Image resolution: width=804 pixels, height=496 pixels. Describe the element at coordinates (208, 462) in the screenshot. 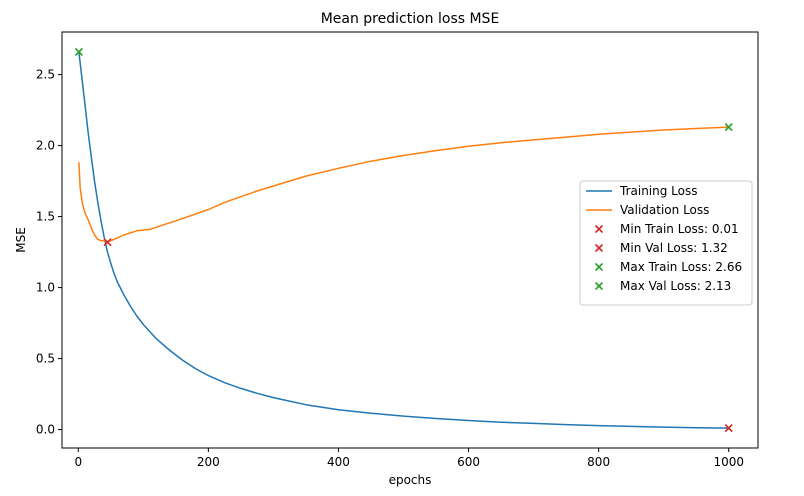

I see `x-tick-label: 200` at that location.